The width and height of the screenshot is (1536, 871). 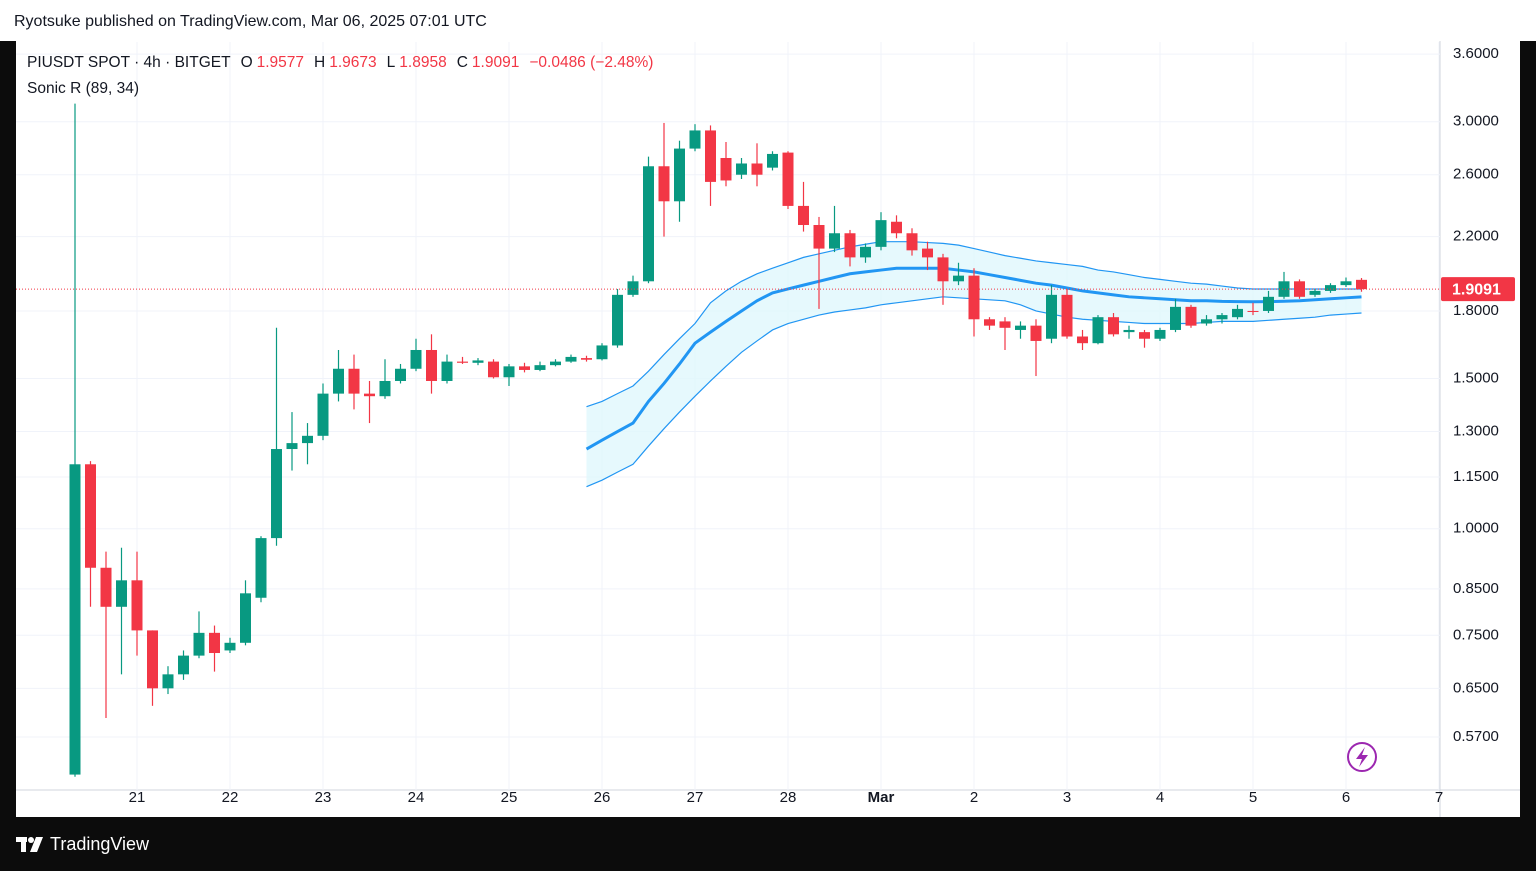 What do you see at coordinates (1253, 797) in the screenshot?
I see `x-tick-label: 5` at bounding box center [1253, 797].